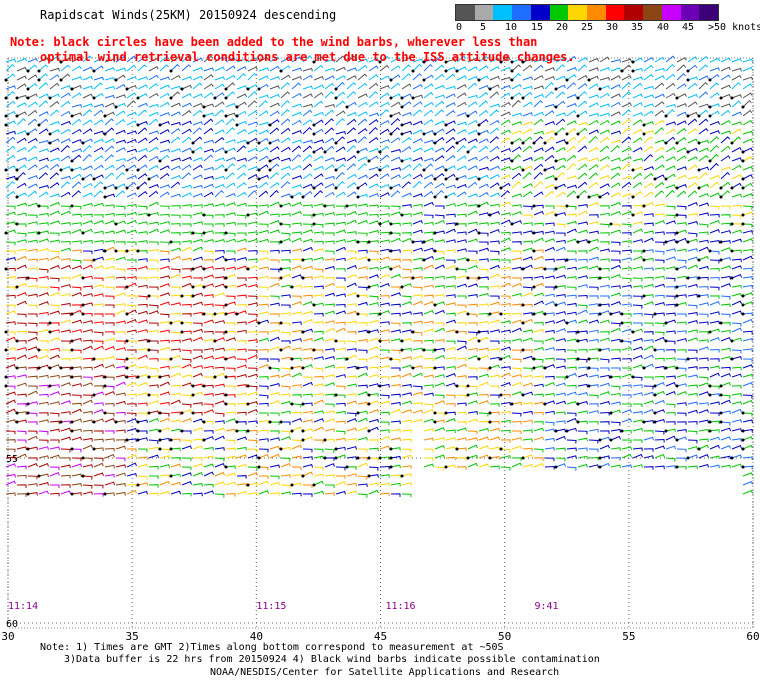  What do you see at coordinates (271, 606) in the screenshot?
I see `pass-time-label: 11:15` at bounding box center [271, 606].